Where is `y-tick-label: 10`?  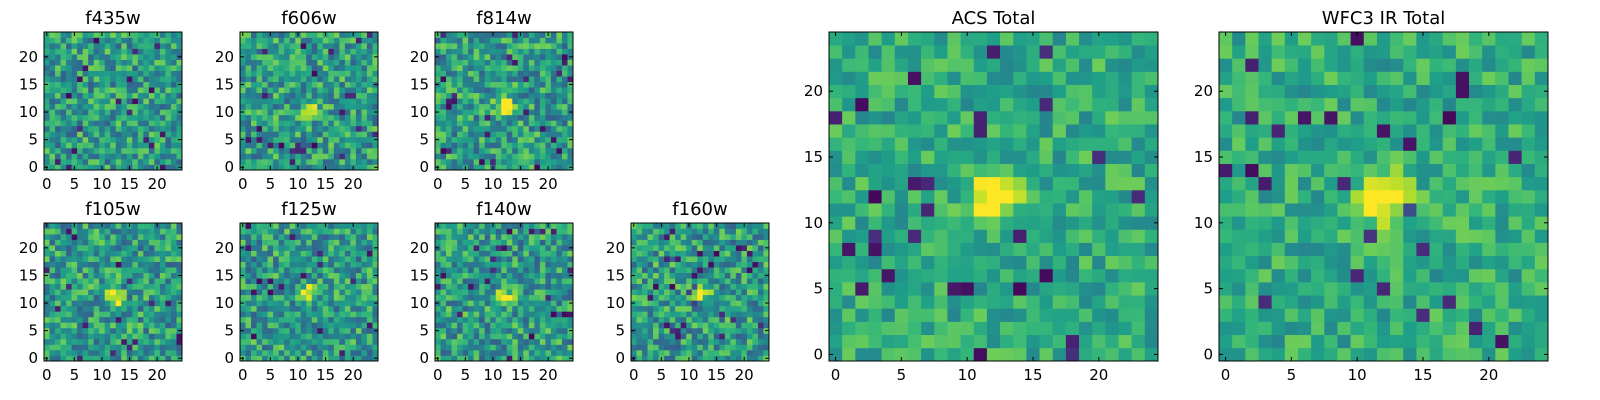
y-tick-label: 10 is located at coordinates (419, 112).